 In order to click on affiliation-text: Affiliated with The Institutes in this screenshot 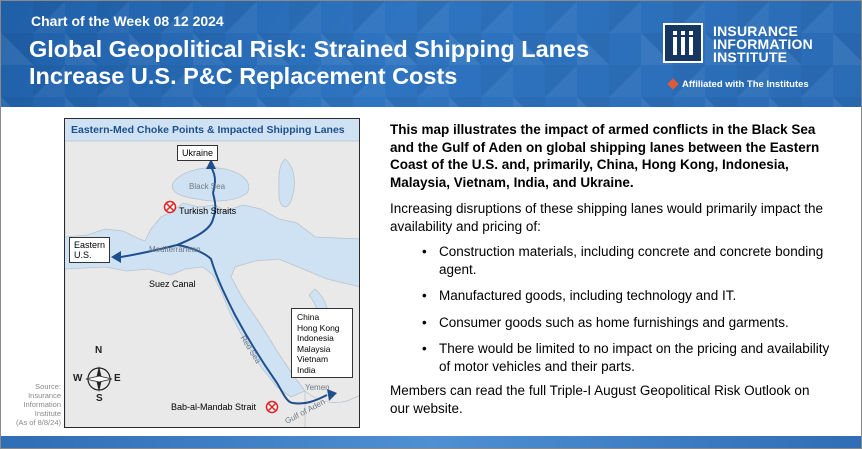, I will do `click(745, 84)`.